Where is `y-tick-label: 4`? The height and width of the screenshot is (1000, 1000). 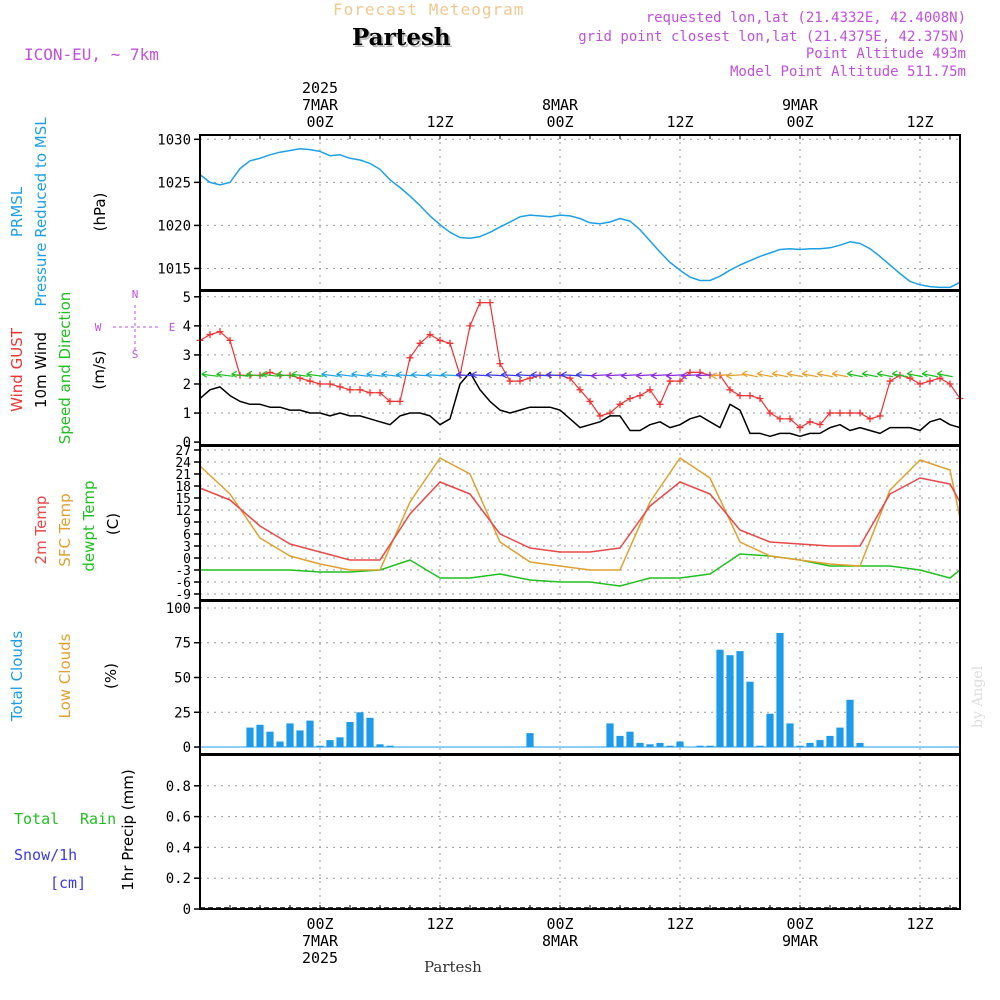 y-tick-label: 4 is located at coordinates (187, 327).